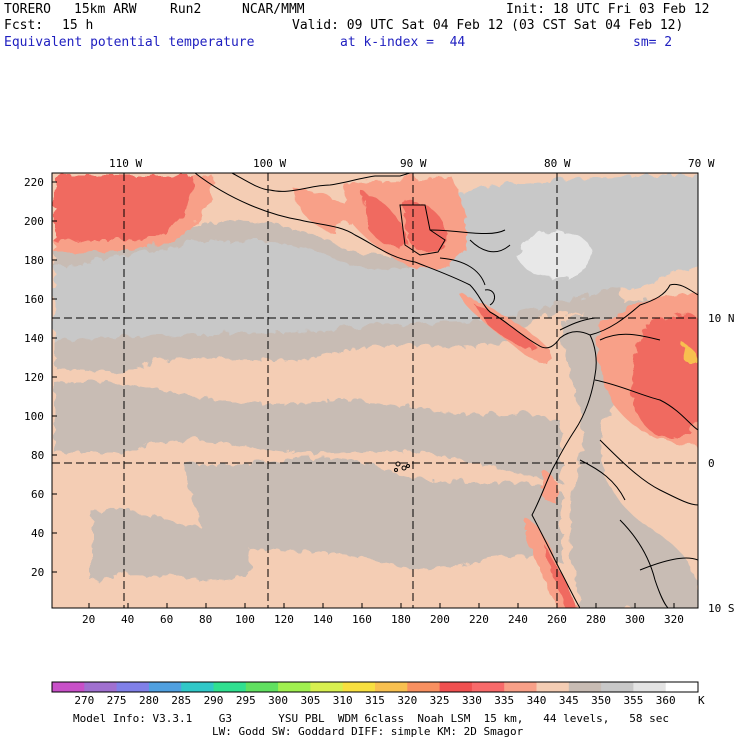 The width and height of the screenshot is (740, 740). Describe the element at coordinates (148, 700) in the screenshot. I see `colorbar-label: 280` at that location.